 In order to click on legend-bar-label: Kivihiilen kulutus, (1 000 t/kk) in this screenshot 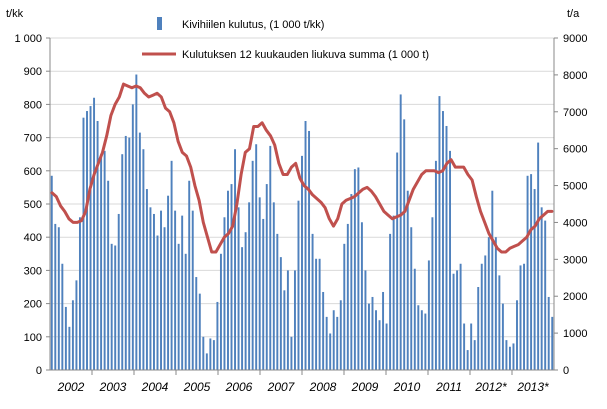, I will do `click(253, 25)`.